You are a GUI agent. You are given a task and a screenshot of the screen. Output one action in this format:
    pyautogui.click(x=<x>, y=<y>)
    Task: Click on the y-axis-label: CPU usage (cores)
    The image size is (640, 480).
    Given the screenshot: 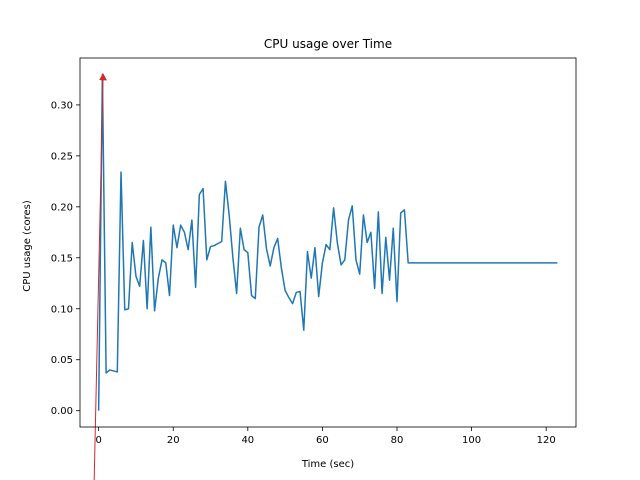 What is the action you would take?
    pyautogui.click(x=27, y=246)
    